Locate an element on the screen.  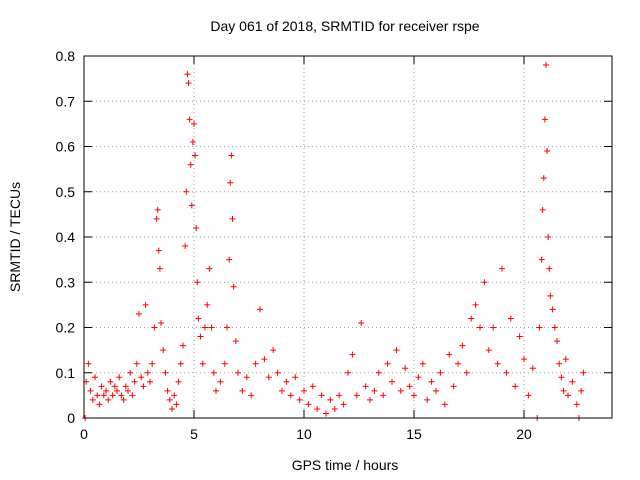
x-tick-label: 5 is located at coordinates (194, 434).